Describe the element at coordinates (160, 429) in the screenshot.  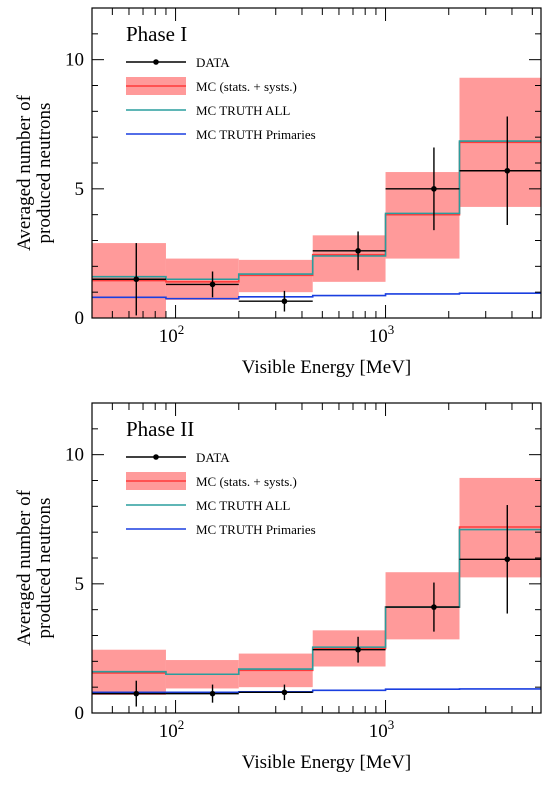
I see `panel-label: Phase II` at that location.